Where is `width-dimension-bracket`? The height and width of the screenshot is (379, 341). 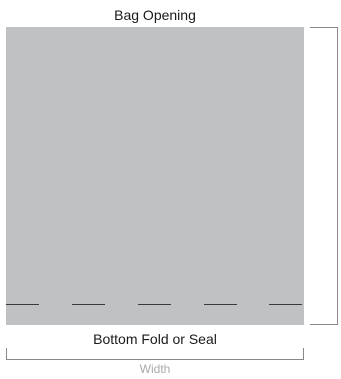
width-dimension-bracket is located at coordinates (155, 354).